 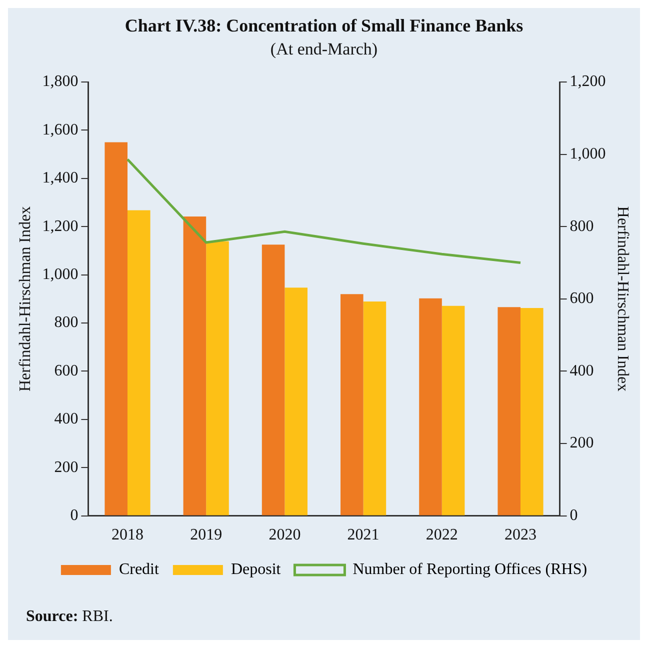 What do you see at coordinates (470, 569) in the screenshot?
I see `legend-label: Number of Reporting Offices (RHS)` at bounding box center [470, 569].